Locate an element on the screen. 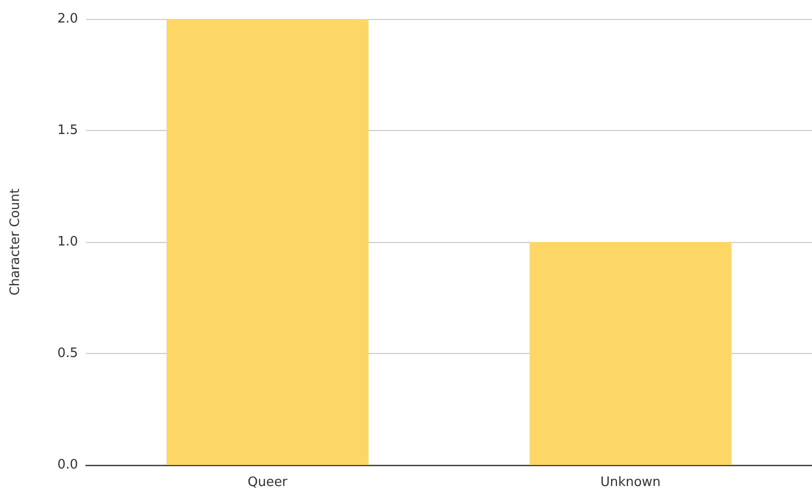 Image resolution: width=812 pixels, height=489 pixels. x-tick-label: Queer is located at coordinates (268, 482).